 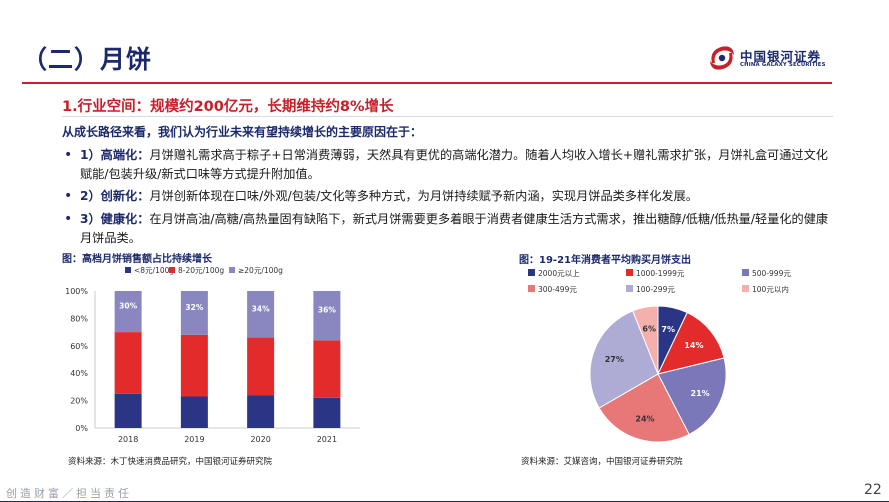 What do you see at coordinates (602, 462) in the screenshot?
I see `pie-chart-source: 资料来源：艾媒咨询，中国银河证券研究院` at bounding box center [602, 462].